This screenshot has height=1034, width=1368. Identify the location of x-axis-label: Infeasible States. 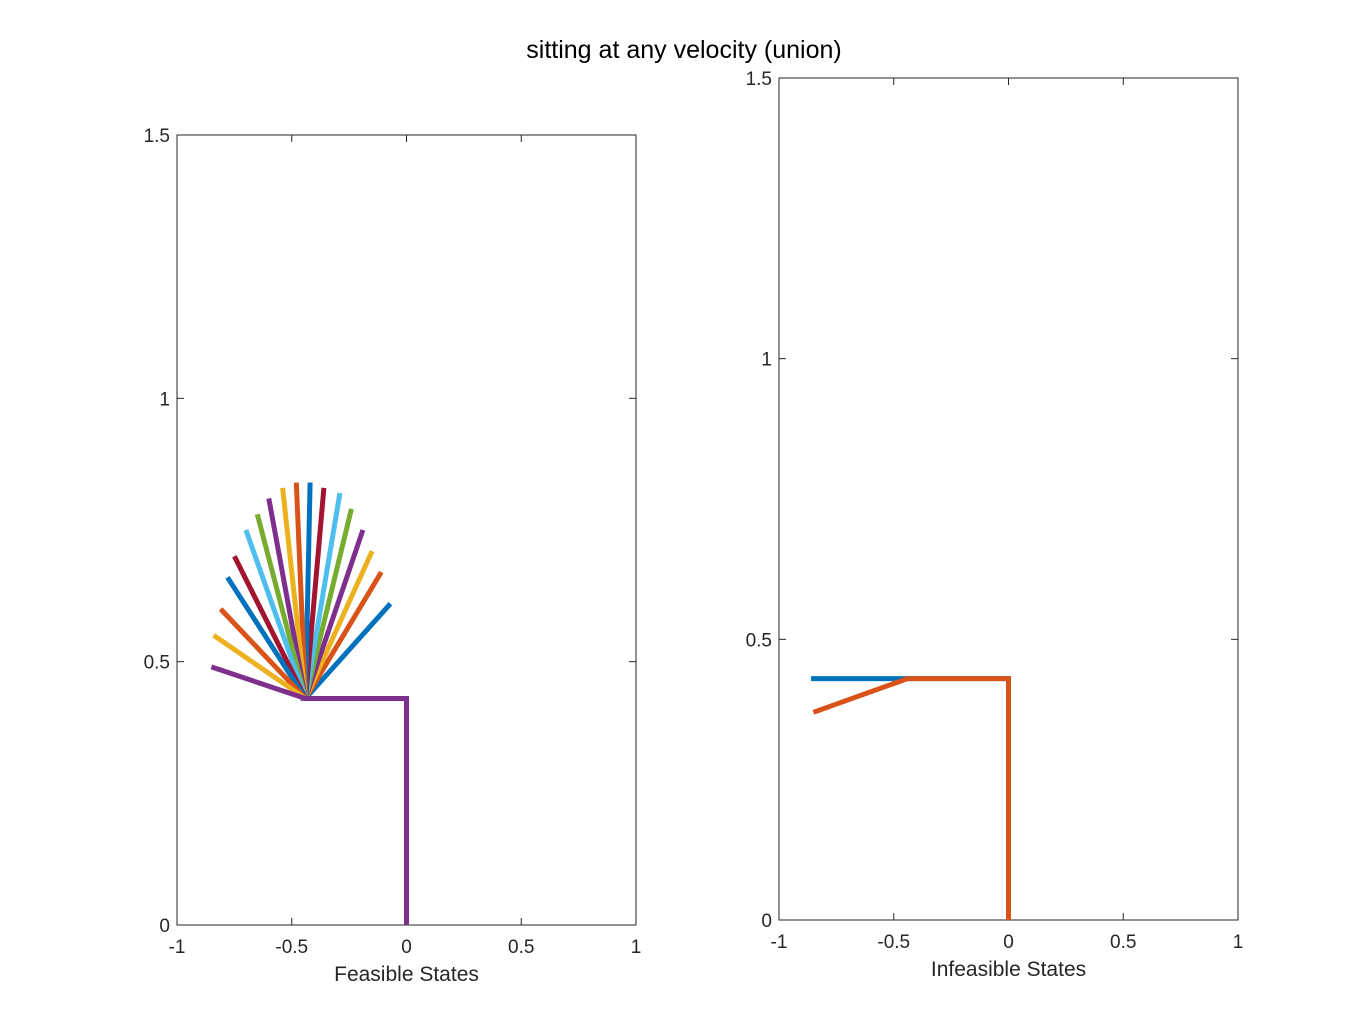
(1008, 969).